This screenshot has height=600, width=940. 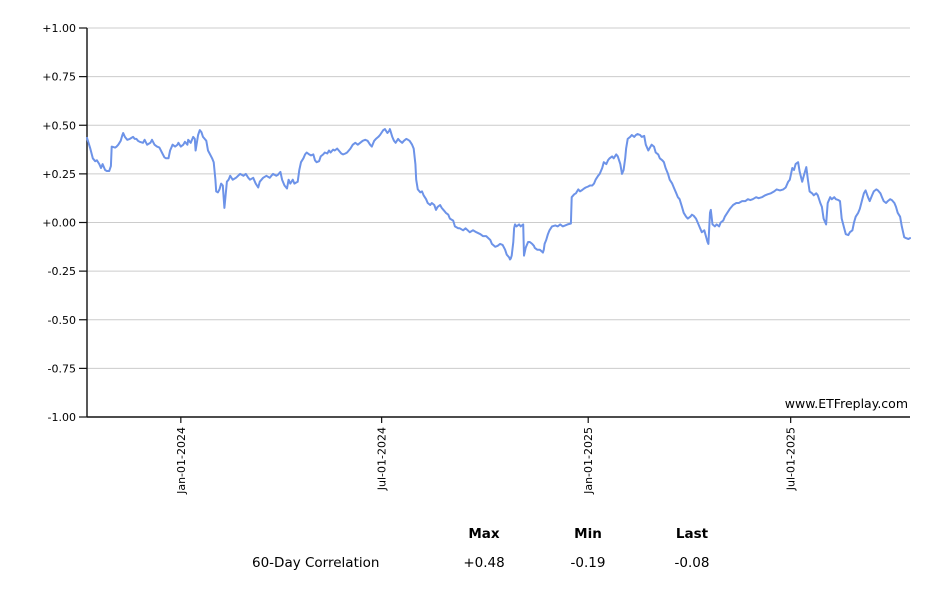 What do you see at coordinates (316, 563) in the screenshot?
I see `stats-row-label: 60-Day Correlation` at bounding box center [316, 563].